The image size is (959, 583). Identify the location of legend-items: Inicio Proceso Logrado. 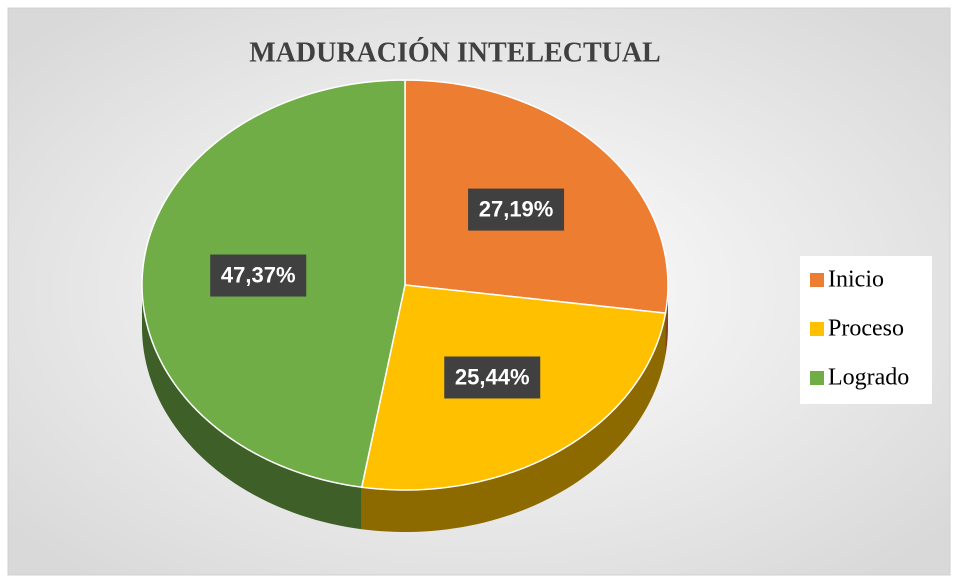
(859, 329).